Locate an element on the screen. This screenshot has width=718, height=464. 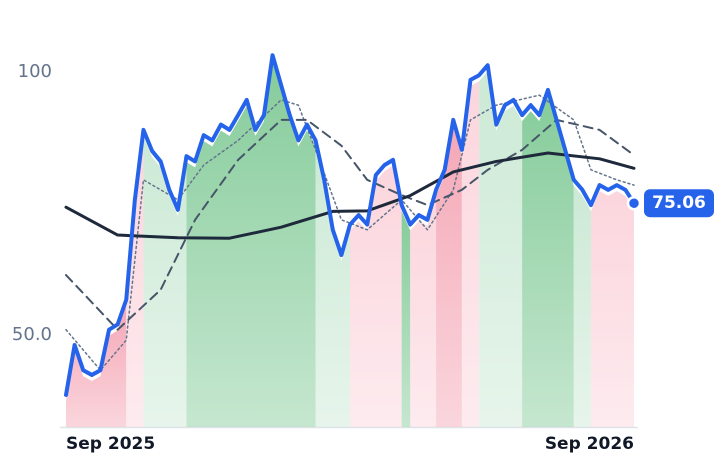
x-tick-label: Sep 2025 is located at coordinates (110, 444).